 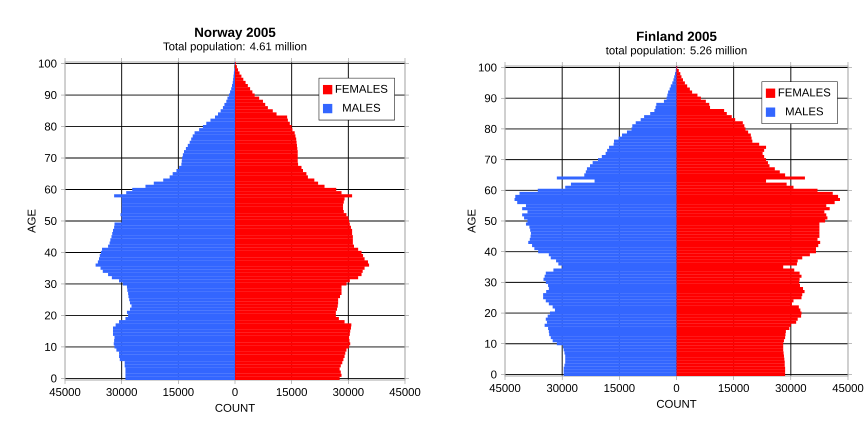 I want to click on chart-subtitle: Total population: 4.61 million, so click(x=234, y=47).